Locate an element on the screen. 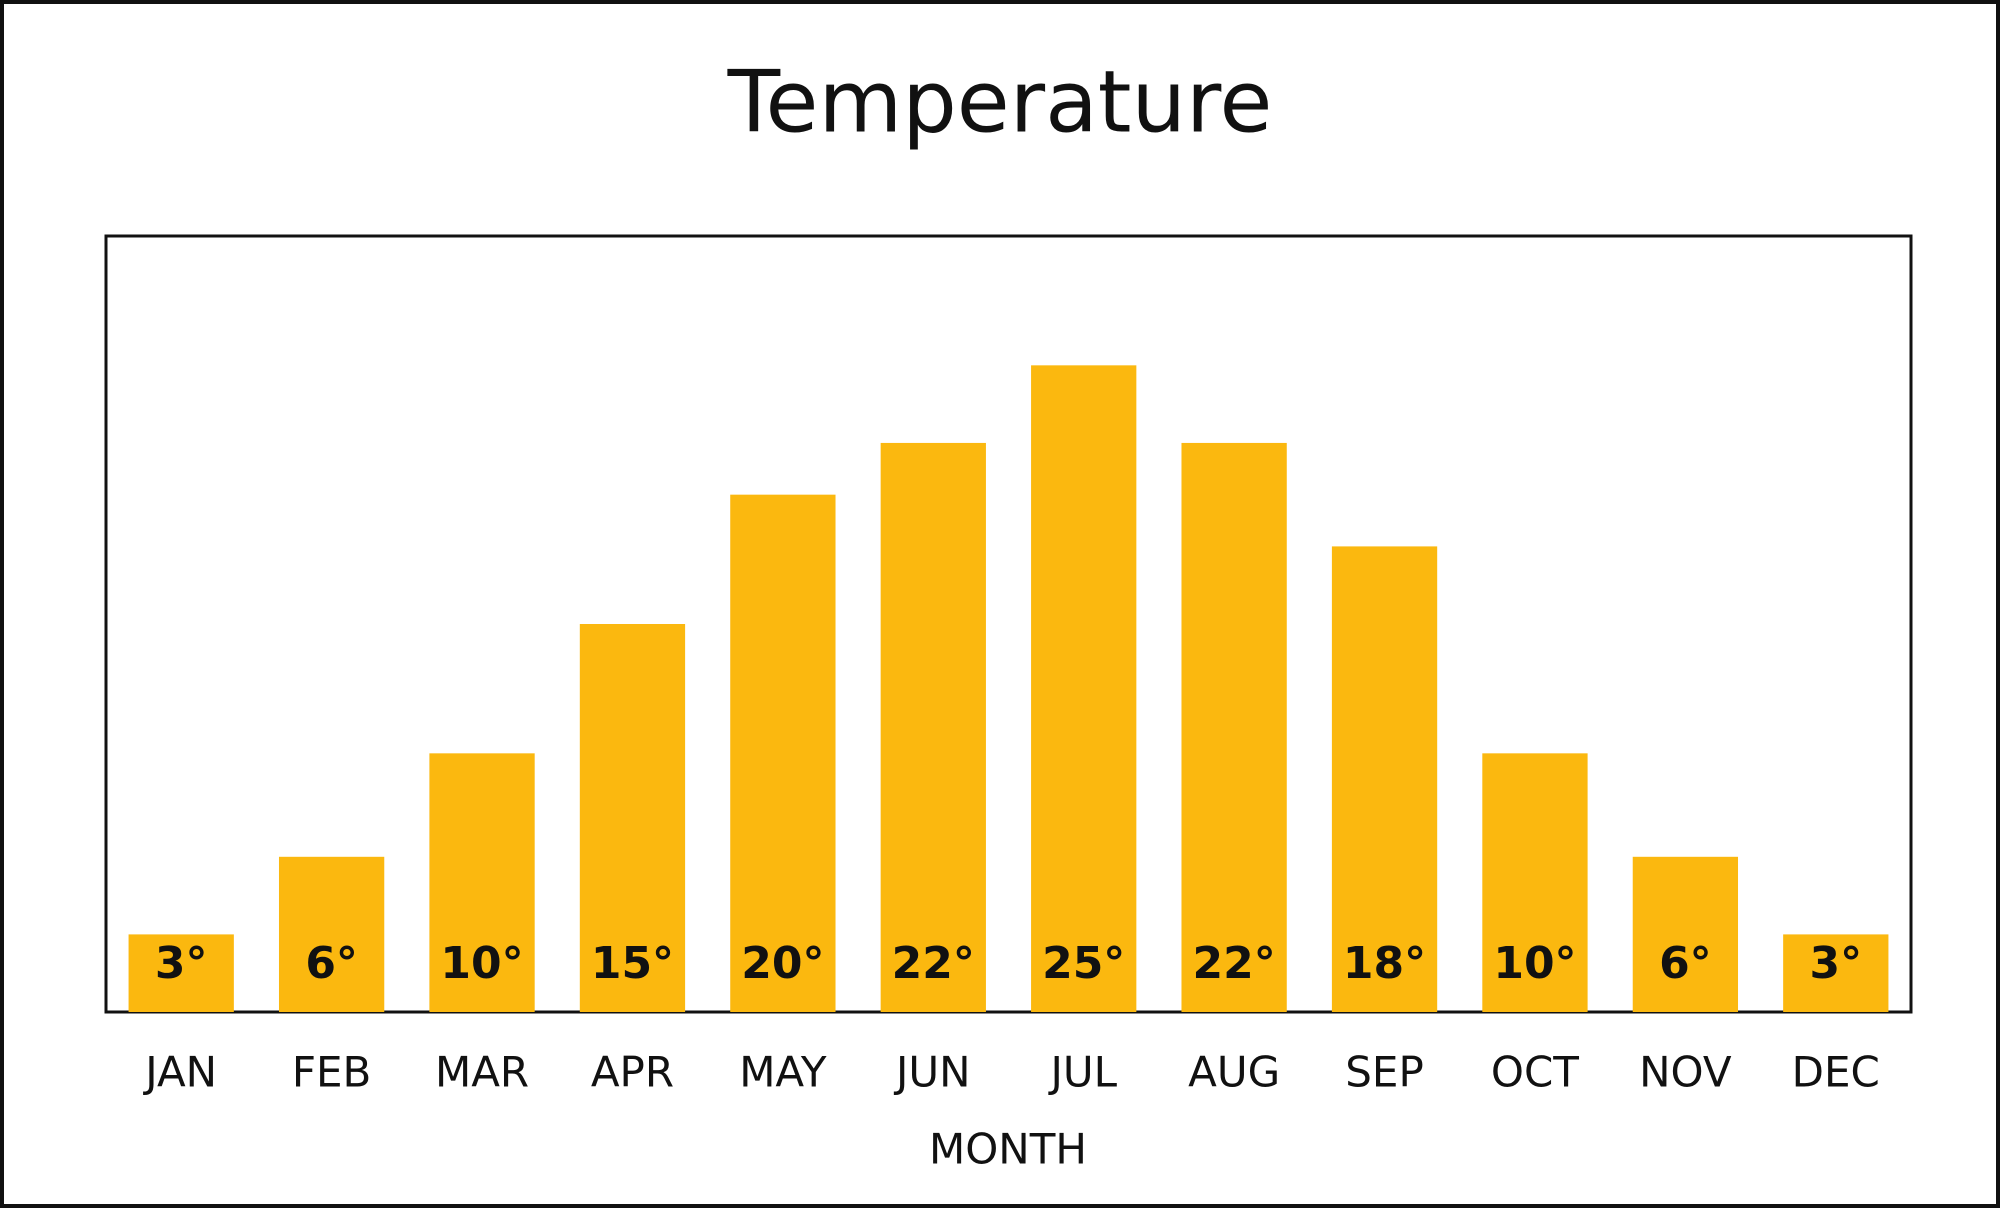 Image resolution: width=2000 pixels, height=1208 pixels. x-tick-label: JUN is located at coordinates (932, 1072).